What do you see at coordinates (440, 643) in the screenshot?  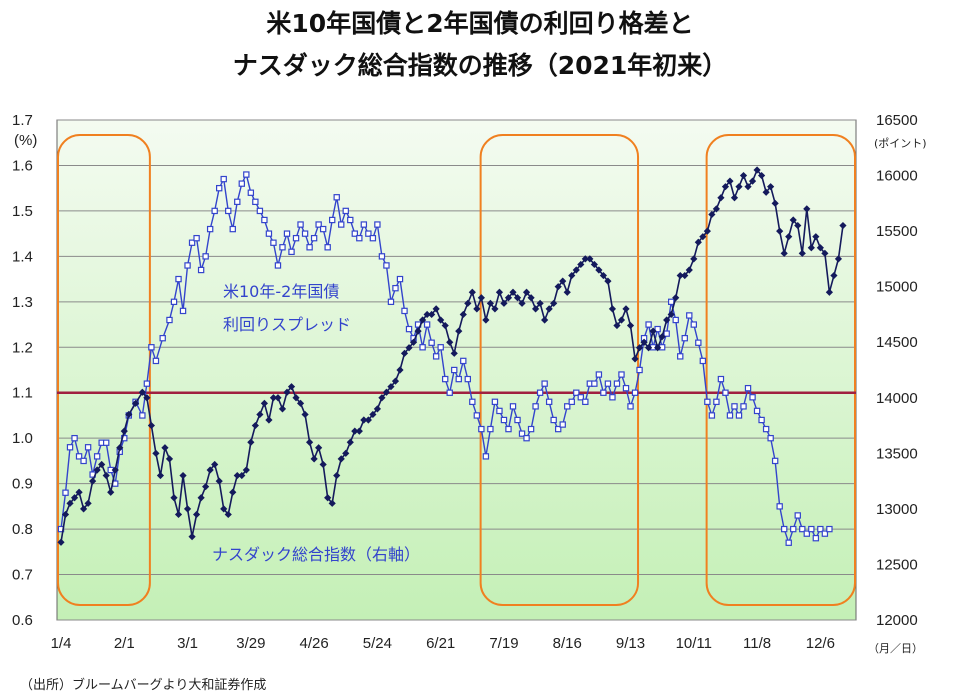 I see `x-tick-label: 6/21` at bounding box center [440, 643].